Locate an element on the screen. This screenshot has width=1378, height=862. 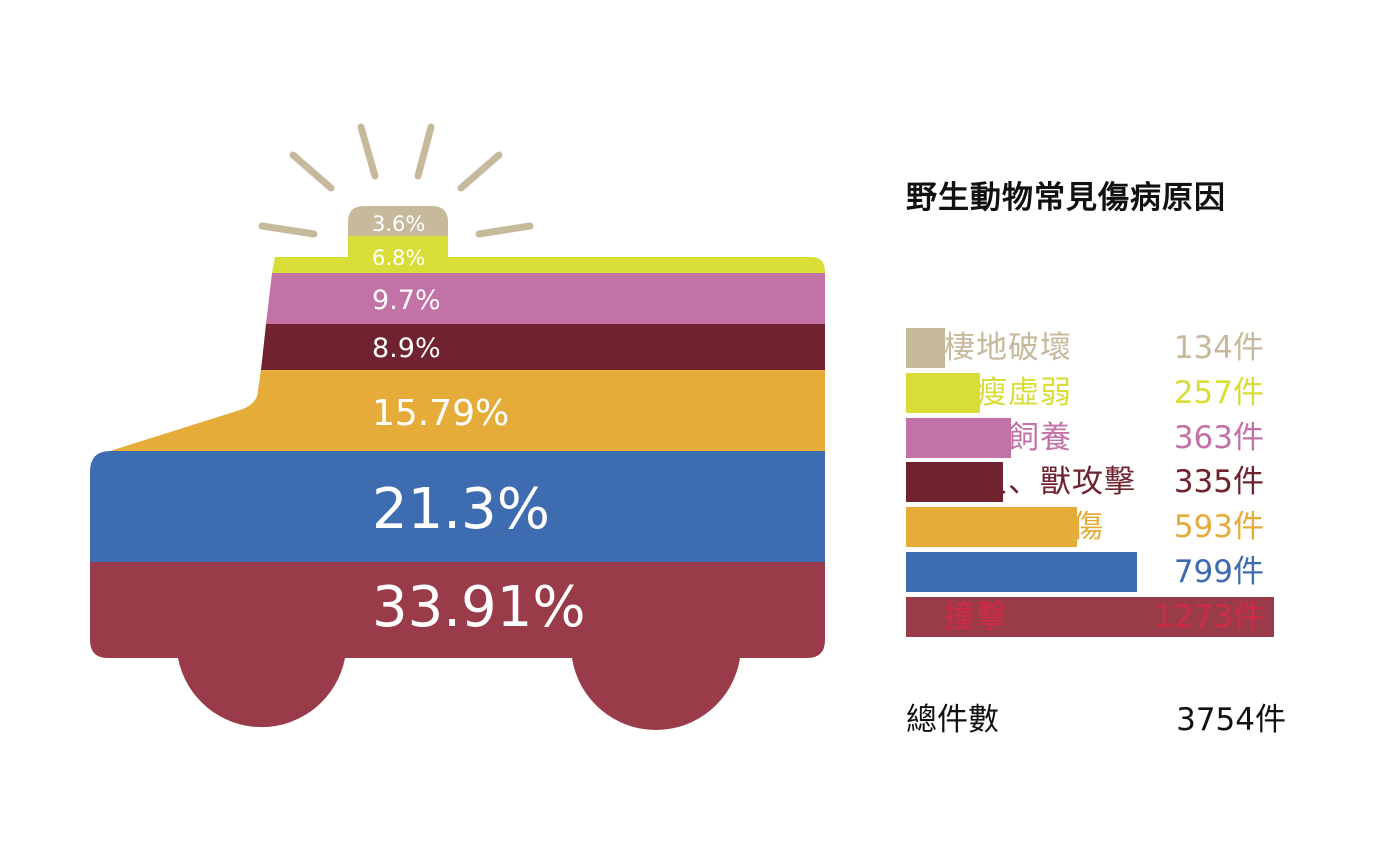
legend-row: 誤中陷阱 799件 is located at coordinates (1142, 572).